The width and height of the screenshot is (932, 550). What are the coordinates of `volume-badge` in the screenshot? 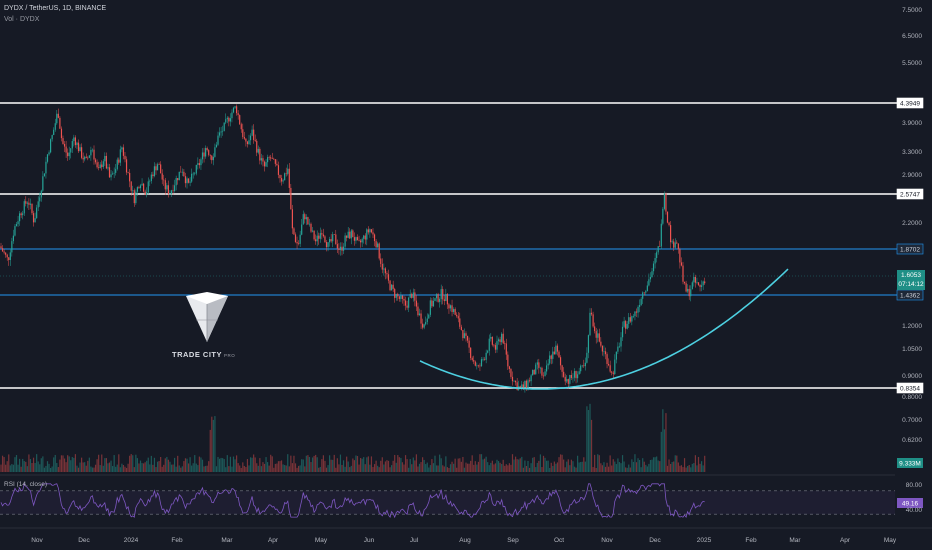 It's located at (910, 463).